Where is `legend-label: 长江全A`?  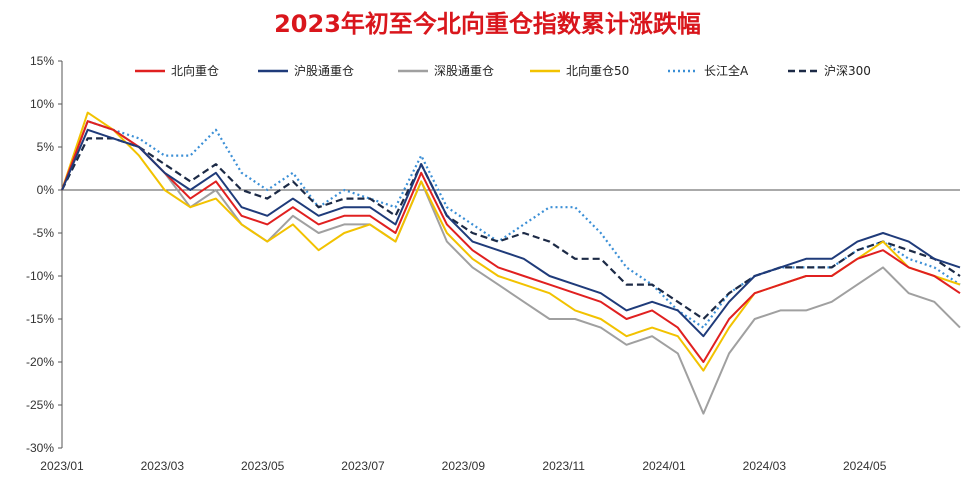
legend-label: 长江全A is located at coordinates (726, 70).